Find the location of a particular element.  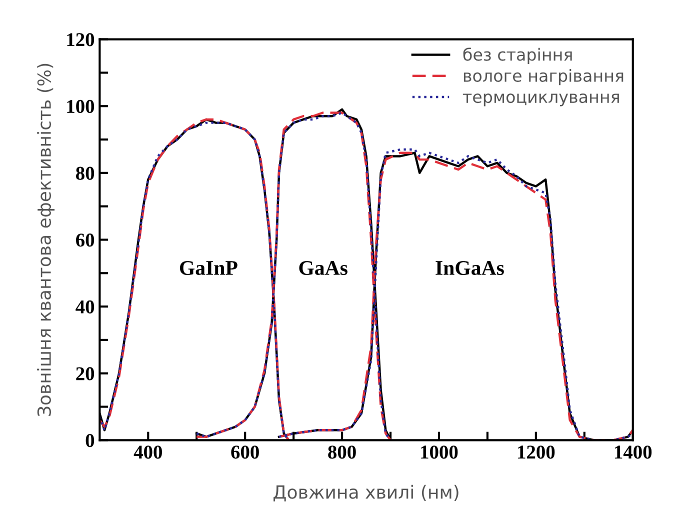

y-tick-label: 100 is located at coordinates (80, 107).